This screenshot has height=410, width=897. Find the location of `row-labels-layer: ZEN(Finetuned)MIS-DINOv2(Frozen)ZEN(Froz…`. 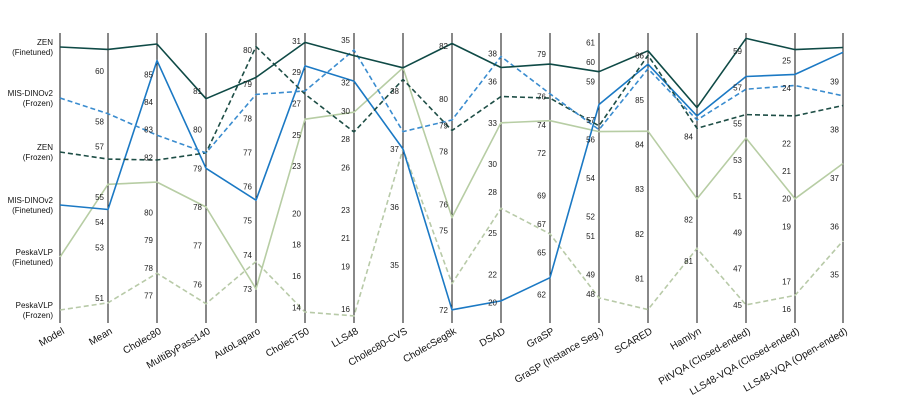

row-labels-layer: ZEN(Finetuned)MIS-DINOv2(Frozen)ZEN(Froz… is located at coordinates (31, 179).